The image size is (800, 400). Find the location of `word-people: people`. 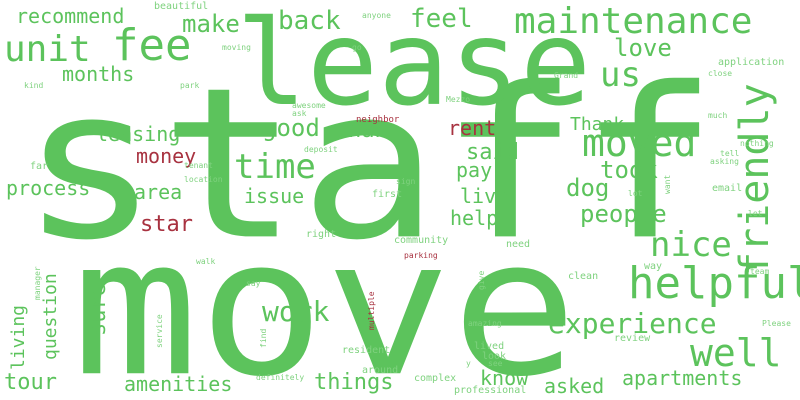

word-people: people is located at coordinates (623, 214).